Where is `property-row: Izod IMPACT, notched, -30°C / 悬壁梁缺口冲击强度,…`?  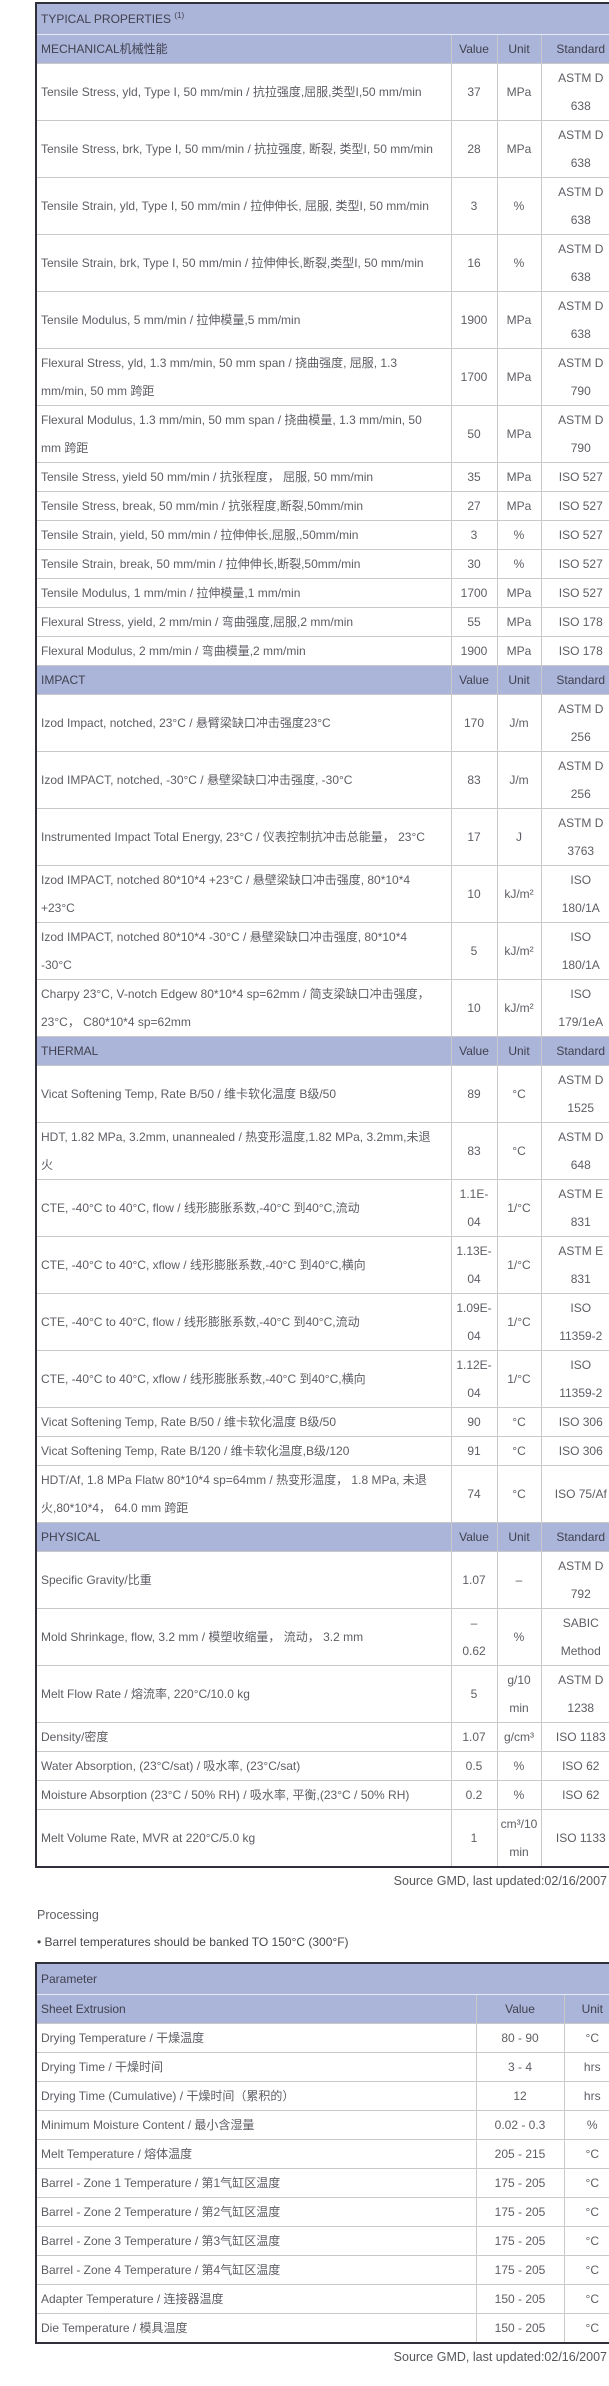
property-row: Izod IMPACT, notched, -30°C / 悬壁梁缺口冲击强度,… is located at coordinates (322, 780).